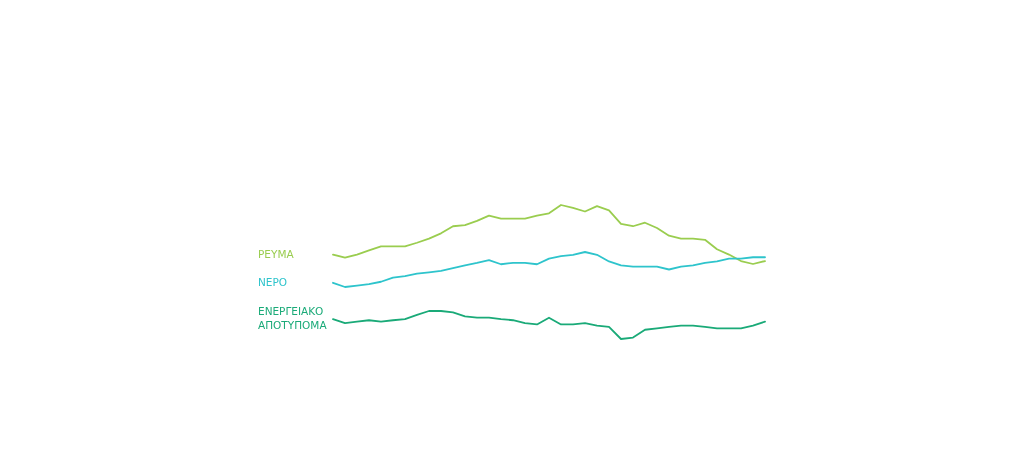 This screenshot has width=1024, height=463. Describe the element at coordinates (293, 318) in the screenshot. I see `series-label: ΕΝΕΡΓΕΙΑΚΟ ΑΠΟΤΥΠΟΜΑ` at that location.